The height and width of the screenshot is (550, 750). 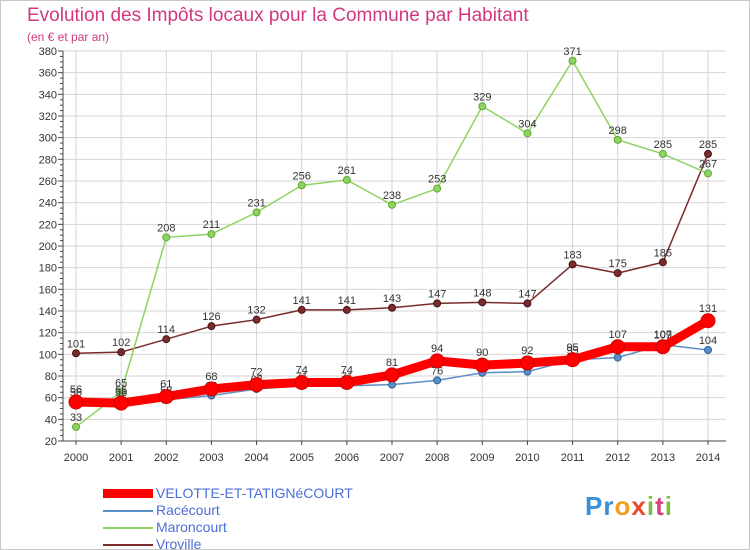 What do you see at coordinates (437, 349) in the screenshot?
I see `data-label: 94` at bounding box center [437, 349].